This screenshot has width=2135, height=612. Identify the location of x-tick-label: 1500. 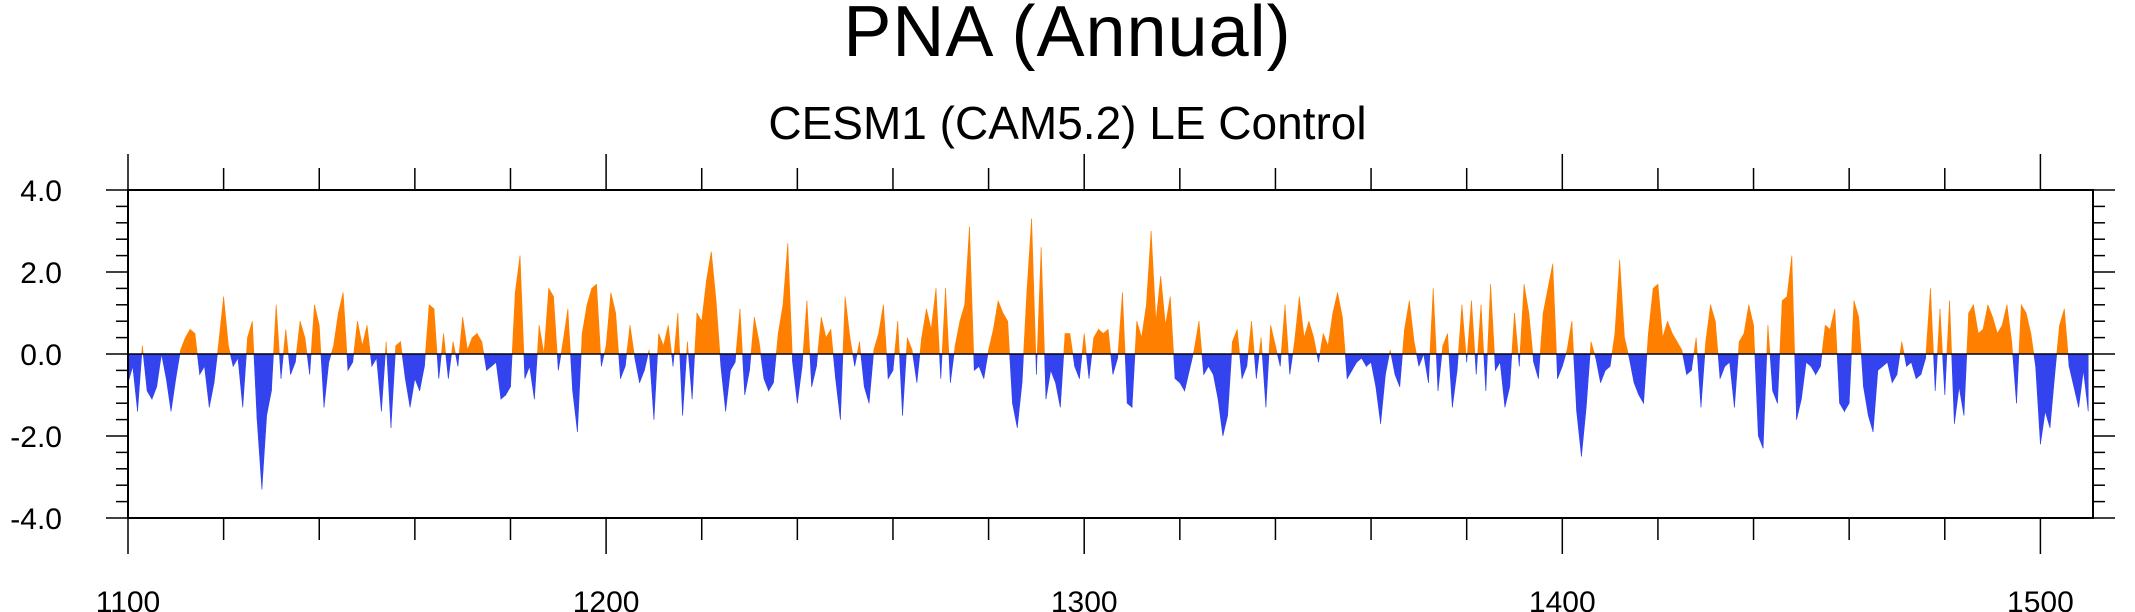
(2040, 599).